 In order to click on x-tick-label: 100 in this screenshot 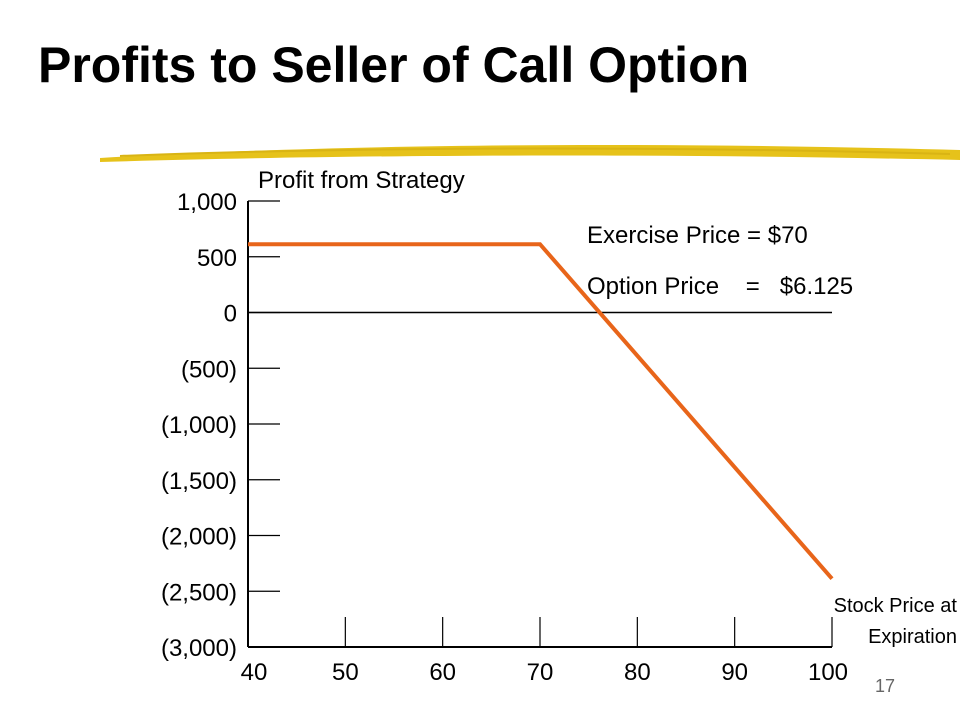, I will do `click(828, 672)`.